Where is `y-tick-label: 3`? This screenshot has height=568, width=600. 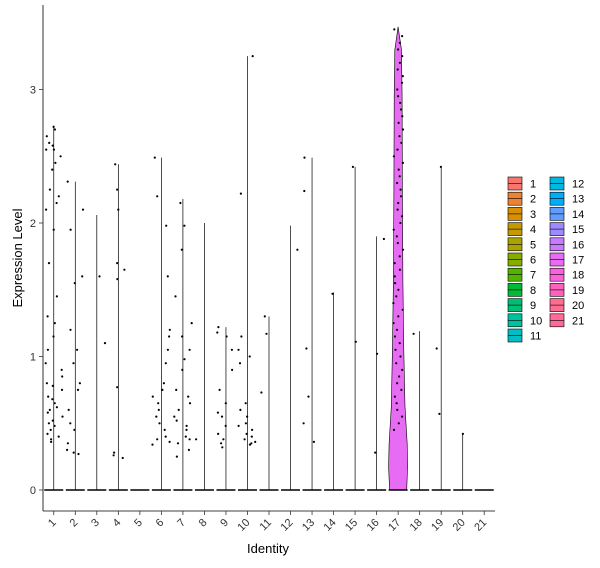 y-tick-label: 3 is located at coordinates (33, 91).